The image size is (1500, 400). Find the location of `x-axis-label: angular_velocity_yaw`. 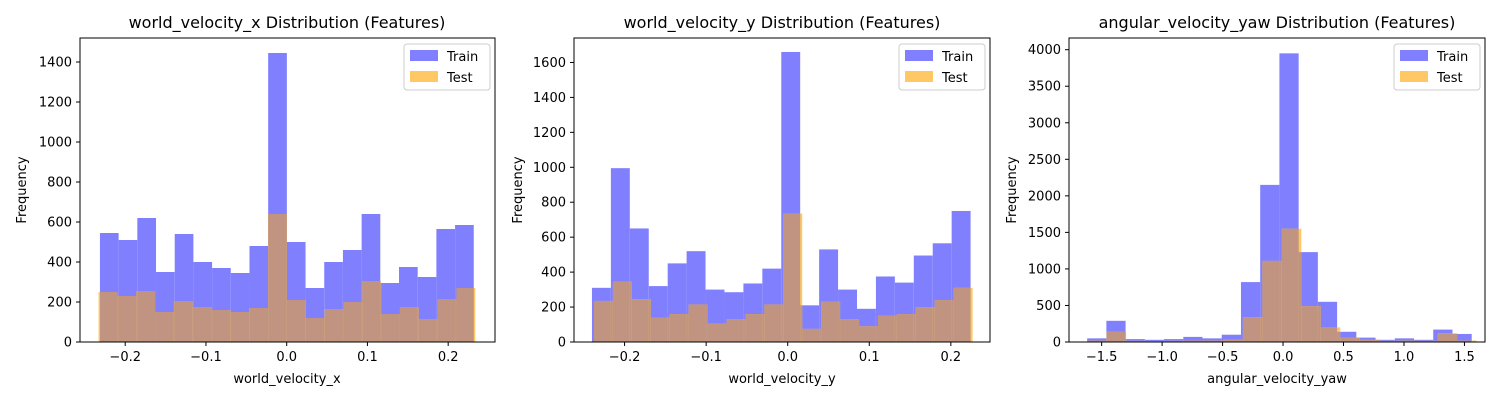

x-axis-label: angular_velocity_yaw is located at coordinates (1277, 379).